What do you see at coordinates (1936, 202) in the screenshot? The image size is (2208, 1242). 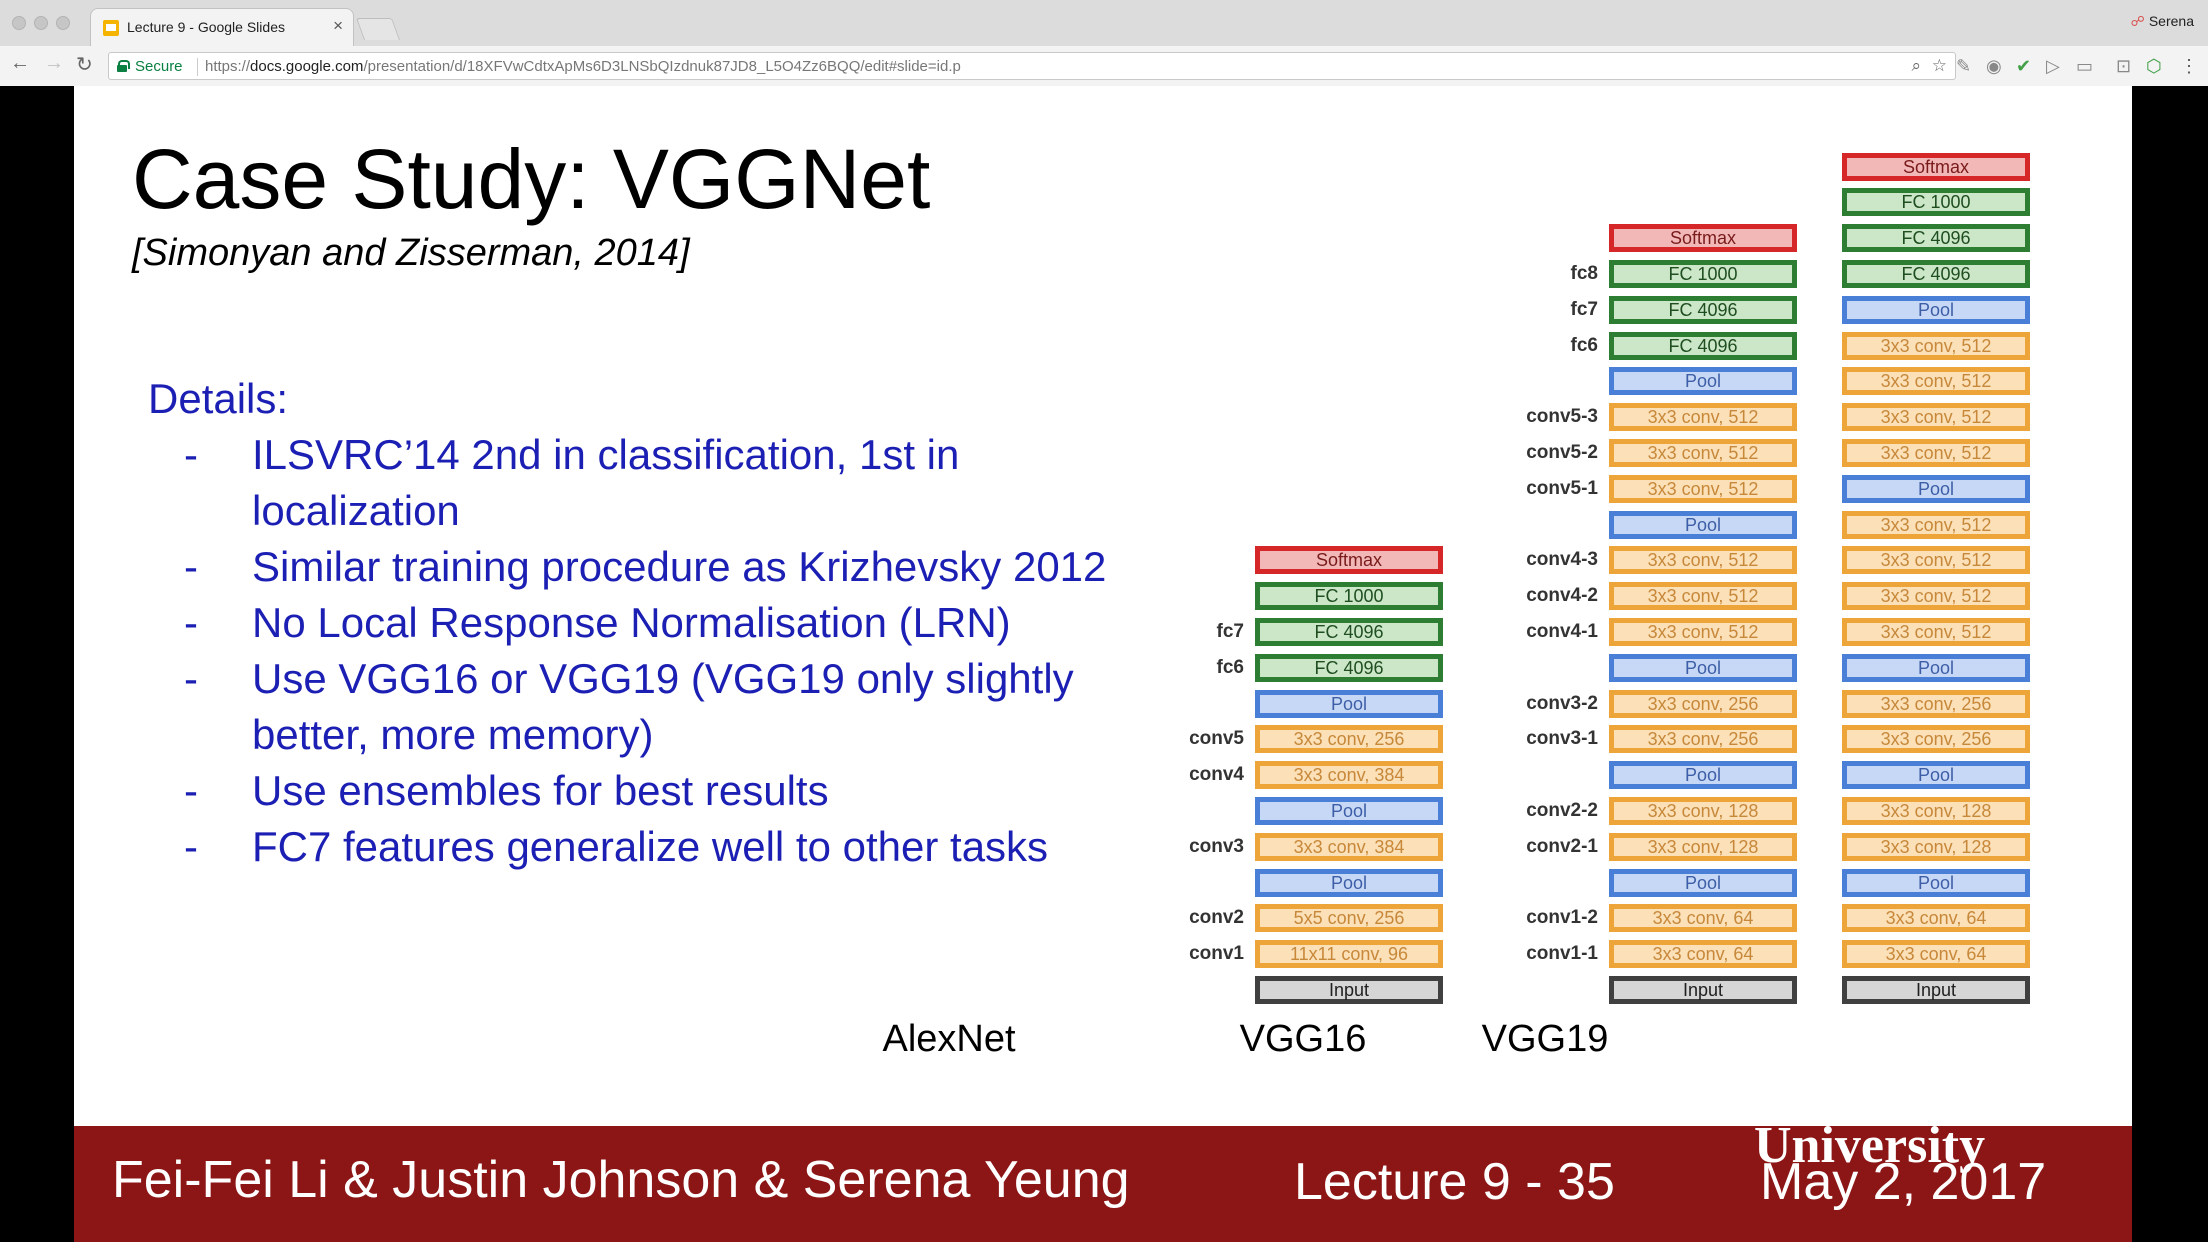 I see `vgg19-layer-fc: FC 1000` at bounding box center [1936, 202].